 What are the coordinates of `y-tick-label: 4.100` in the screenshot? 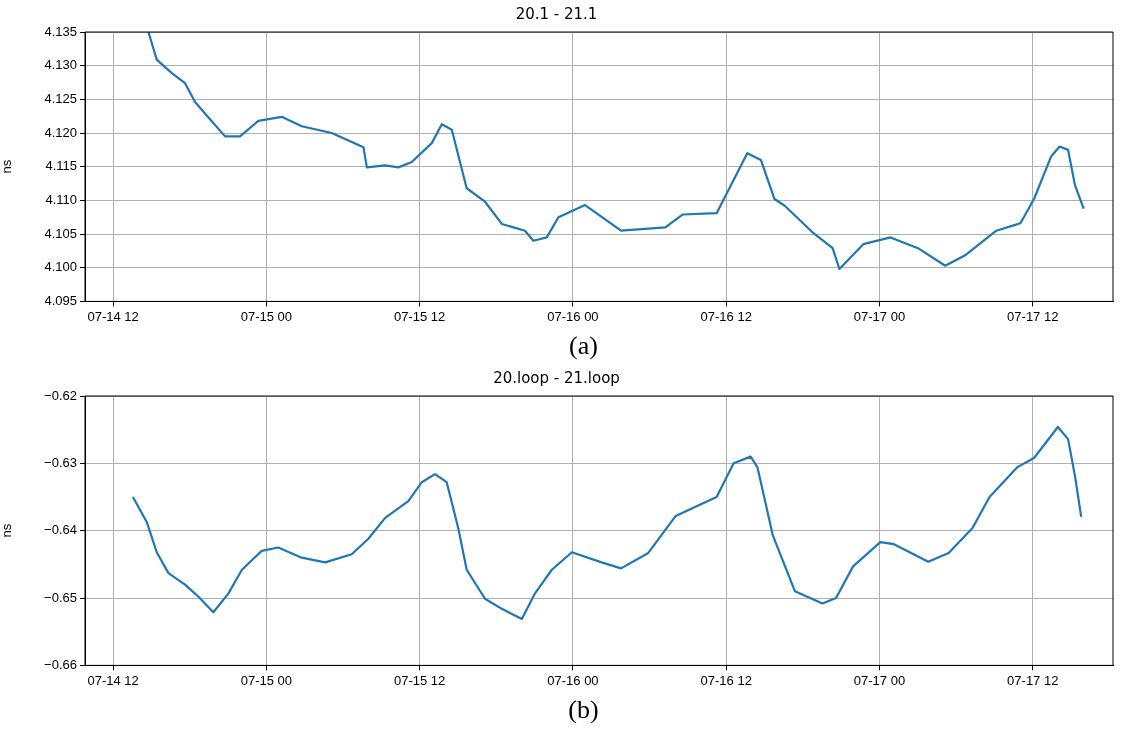 It's located at (60, 267).